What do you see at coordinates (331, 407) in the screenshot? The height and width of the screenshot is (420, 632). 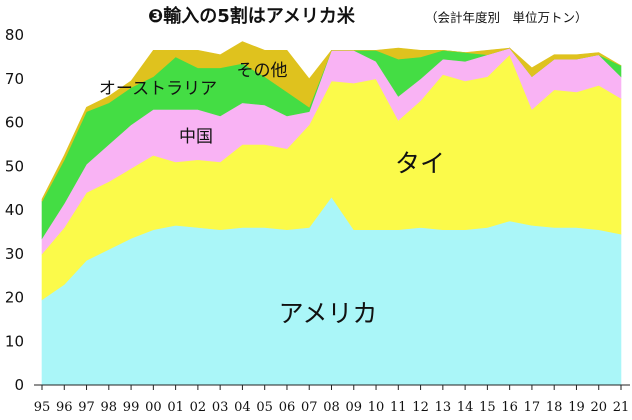 I see `x-tick-label: 08` at bounding box center [331, 407].